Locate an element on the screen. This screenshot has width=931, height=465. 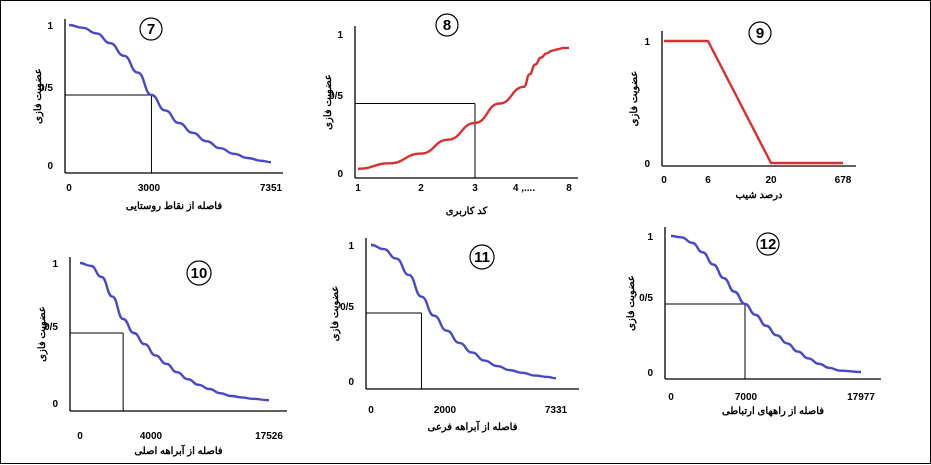
x-axis-title: کد کاربری is located at coordinates (467, 211).